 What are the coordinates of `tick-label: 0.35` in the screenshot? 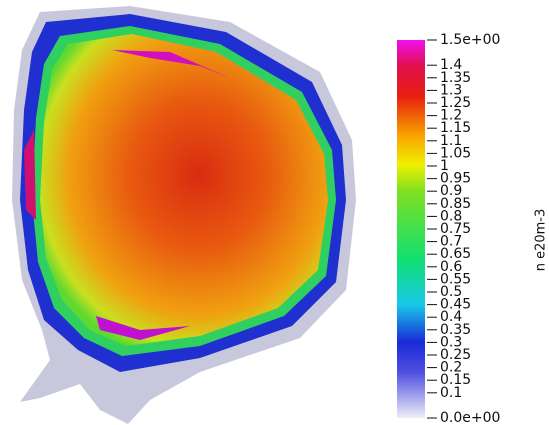 It's located at (455, 330).